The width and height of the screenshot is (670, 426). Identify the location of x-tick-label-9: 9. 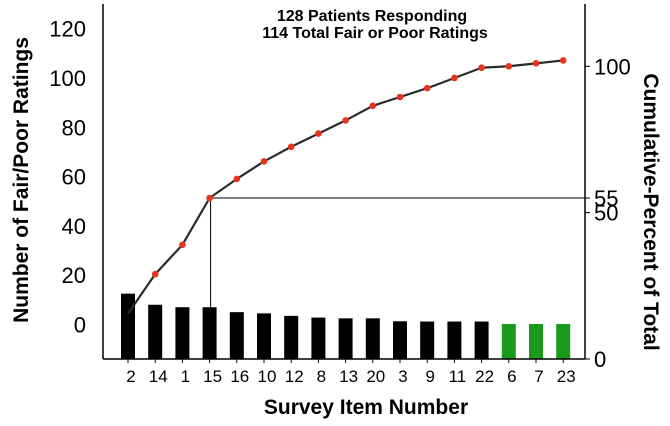
(429, 376).